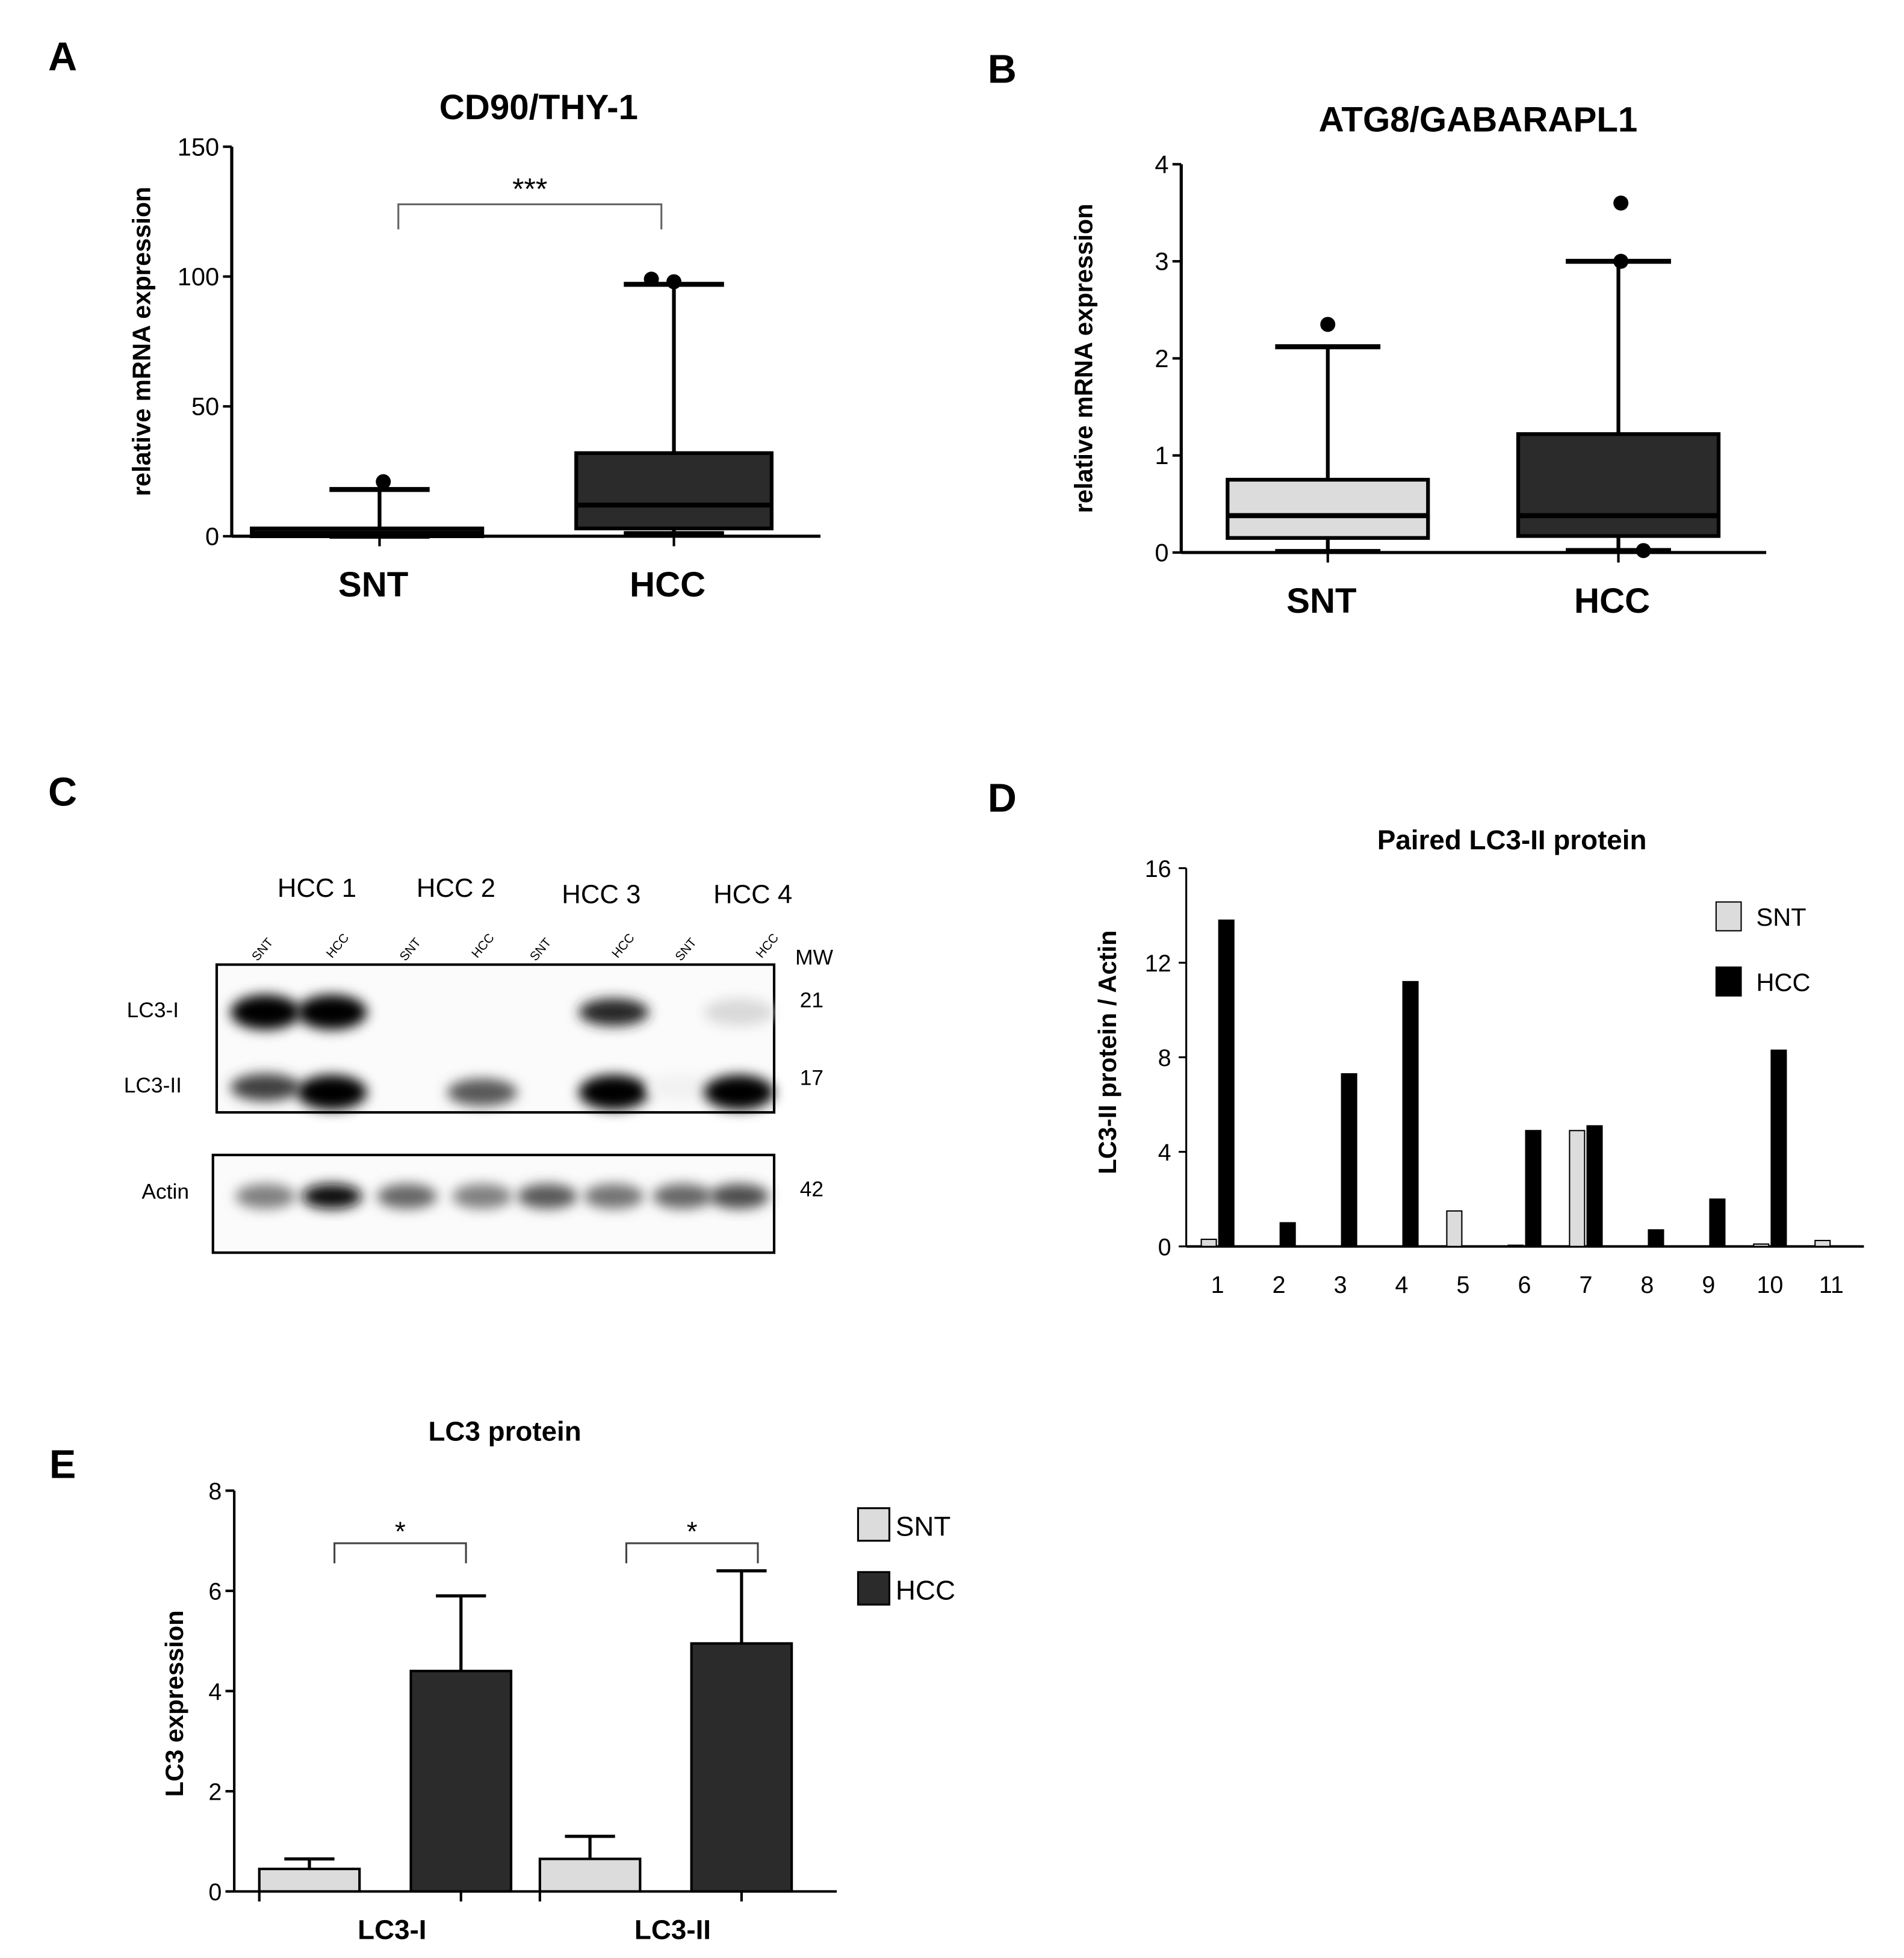 This screenshot has height=1958, width=1904. What do you see at coordinates (153, 1010) in the screenshot?
I see `blot-row-label-LC3-I: LC3-I` at bounding box center [153, 1010].